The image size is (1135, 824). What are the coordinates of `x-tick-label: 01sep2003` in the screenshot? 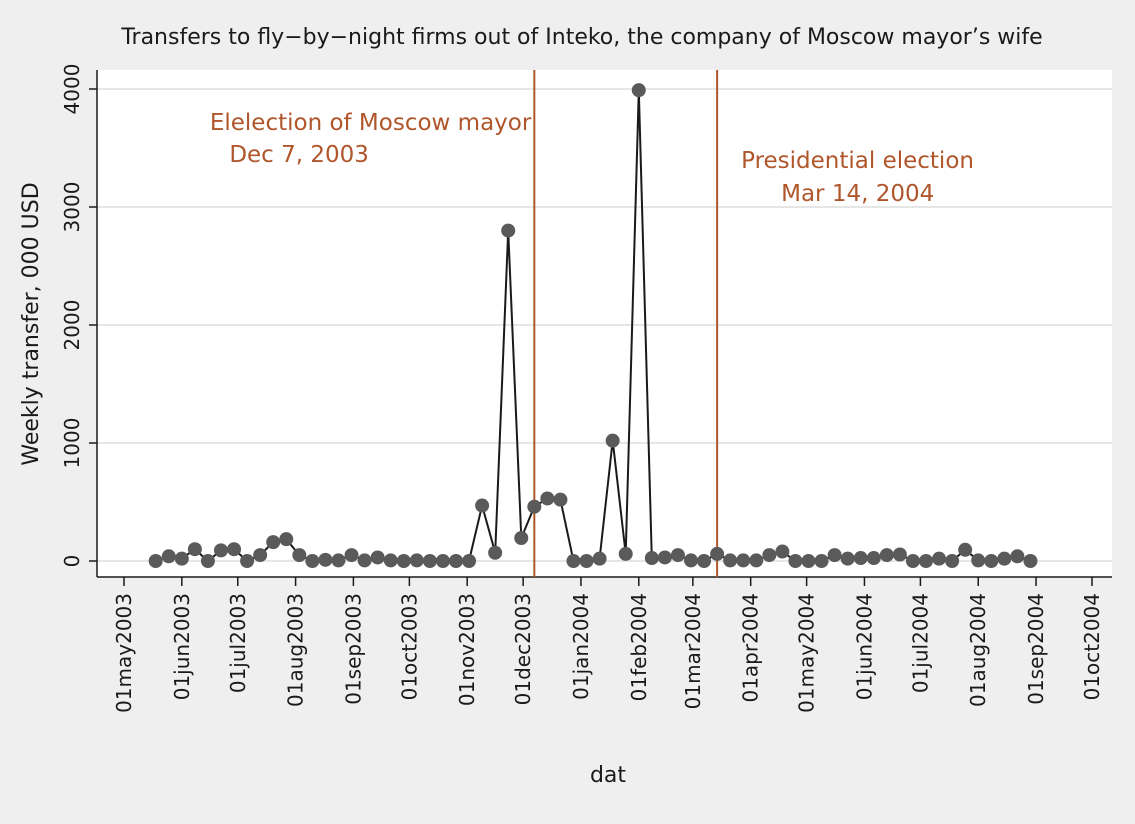 It's located at (353, 649).